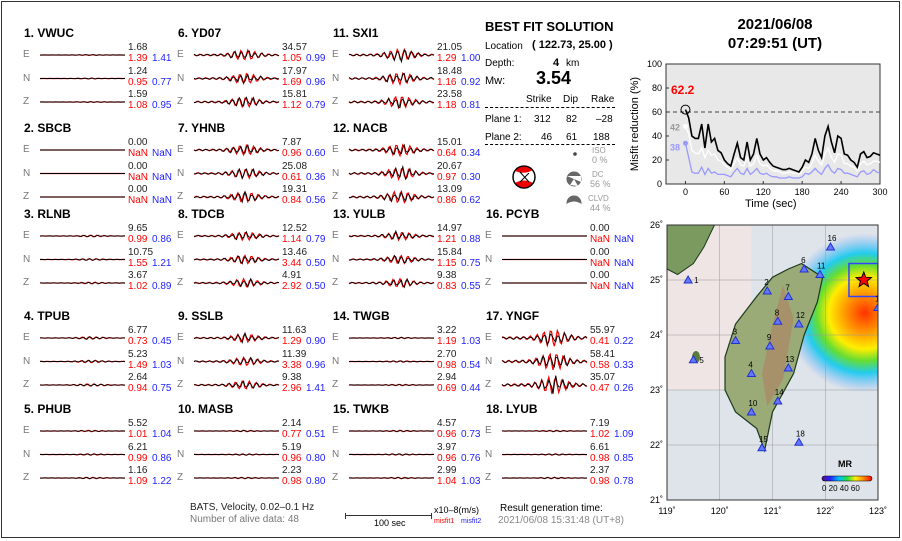  What do you see at coordinates (450, 228) in the screenshot?
I see `amplitude-value: 14.97` at bounding box center [450, 228].